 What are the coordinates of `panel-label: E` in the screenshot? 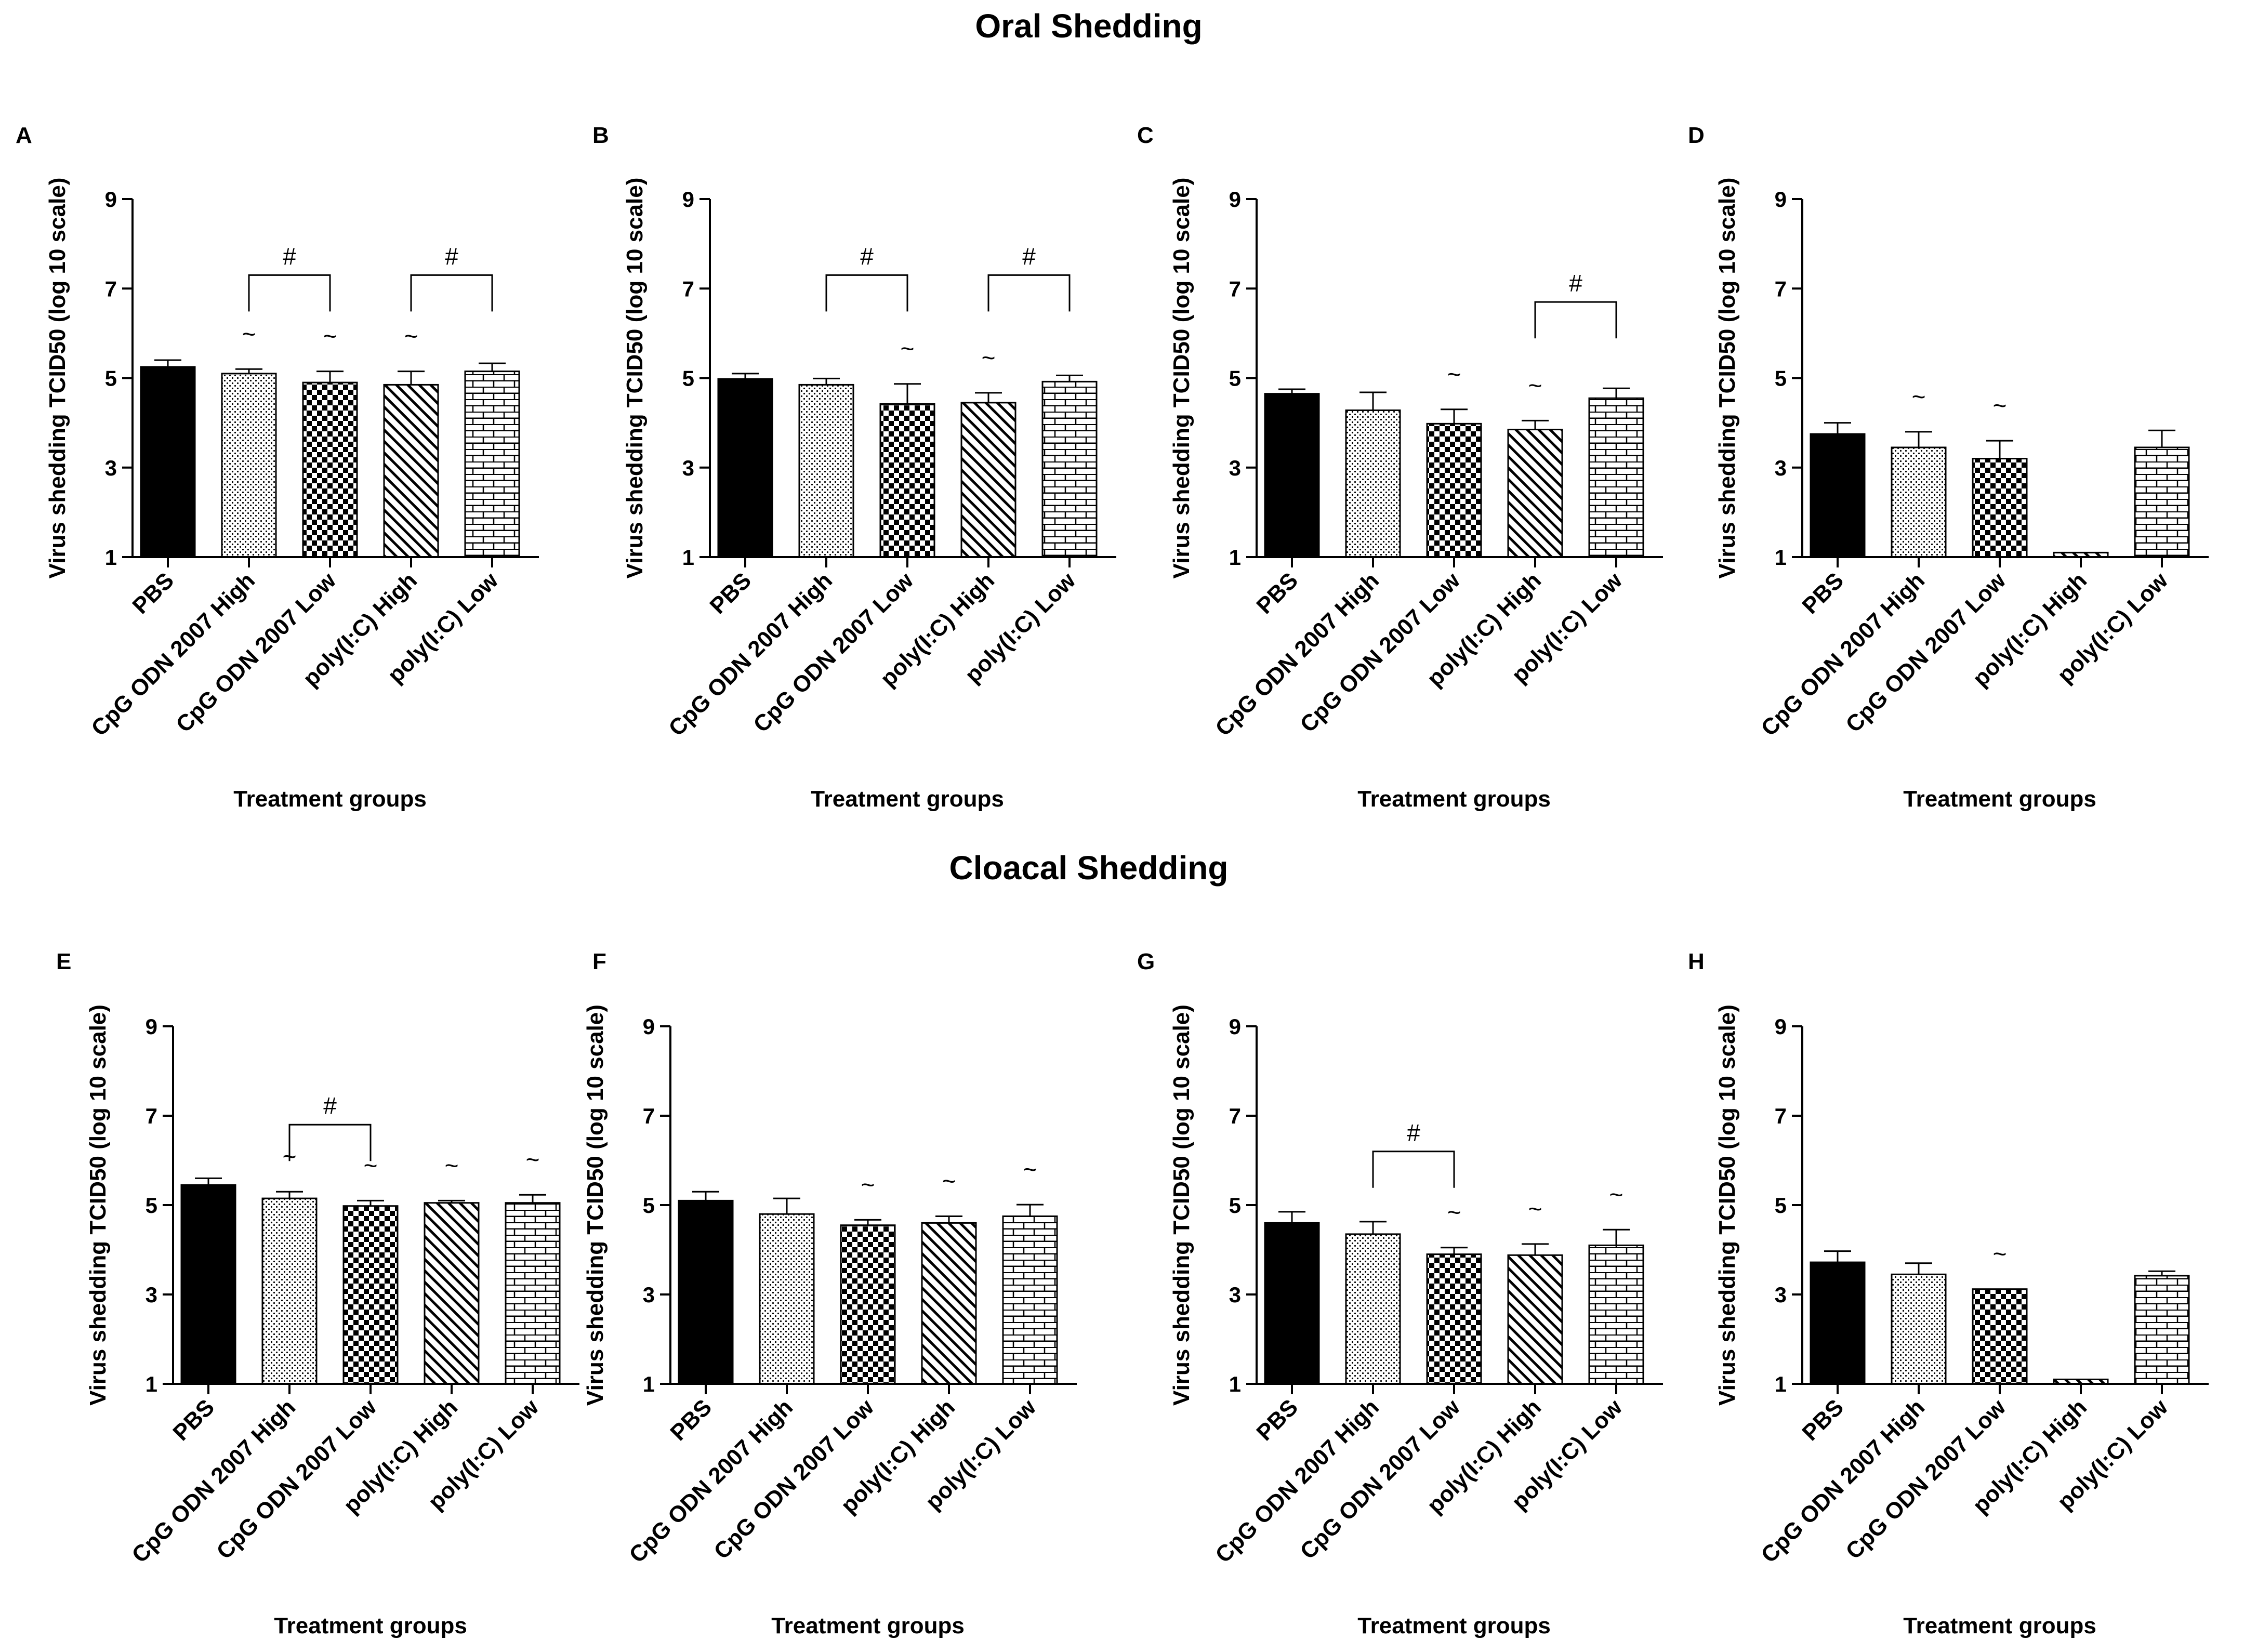 It's located at (63, 961).